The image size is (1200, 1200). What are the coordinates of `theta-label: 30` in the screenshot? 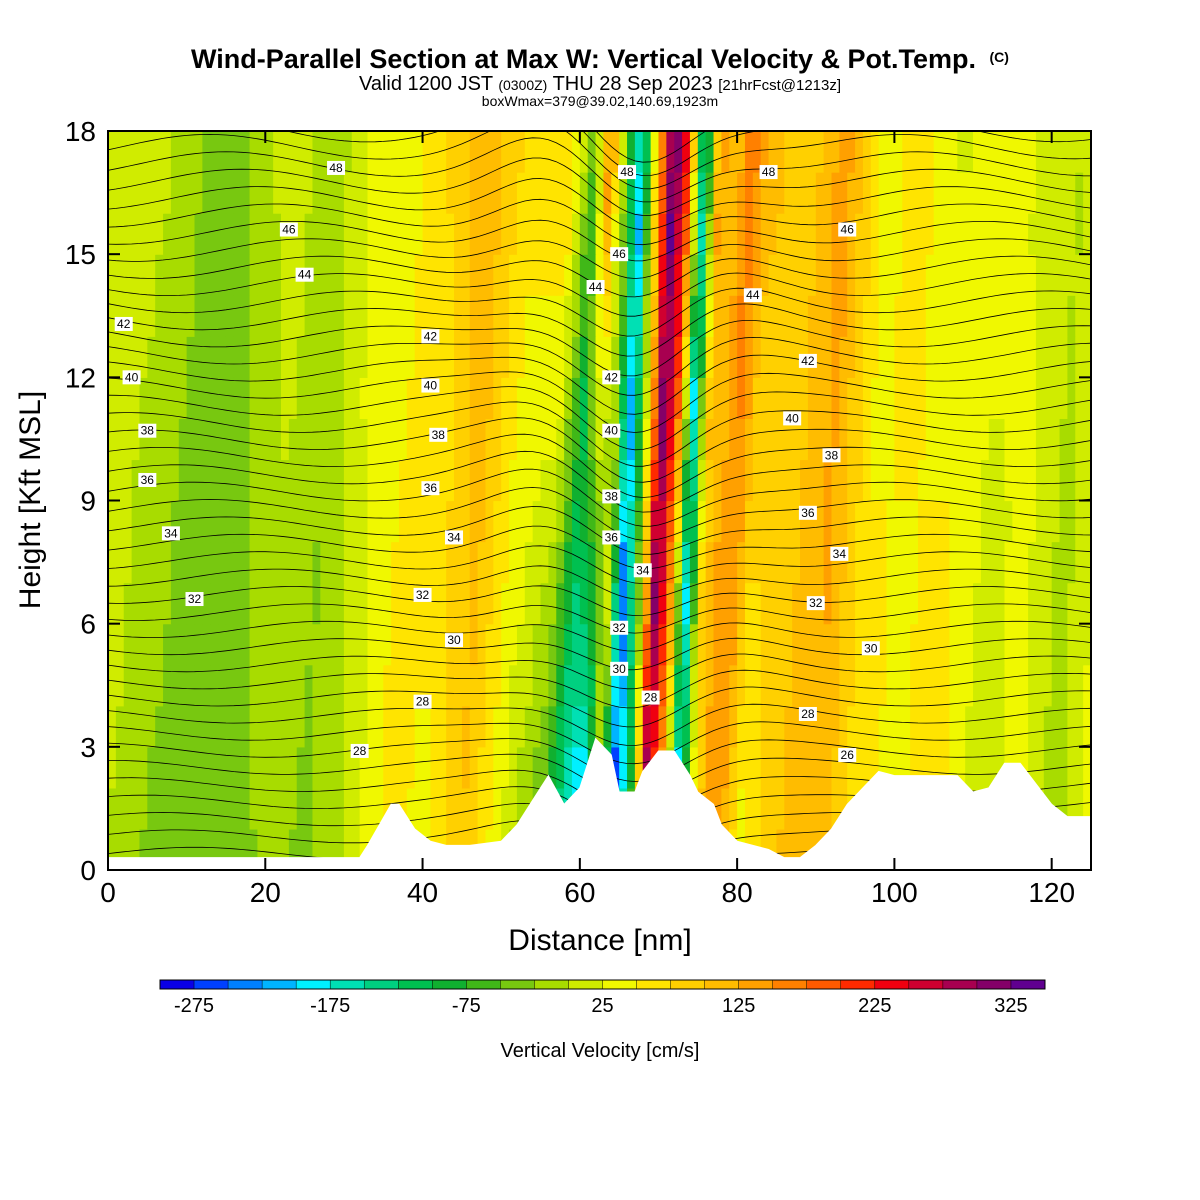 It's located at (870, 648).